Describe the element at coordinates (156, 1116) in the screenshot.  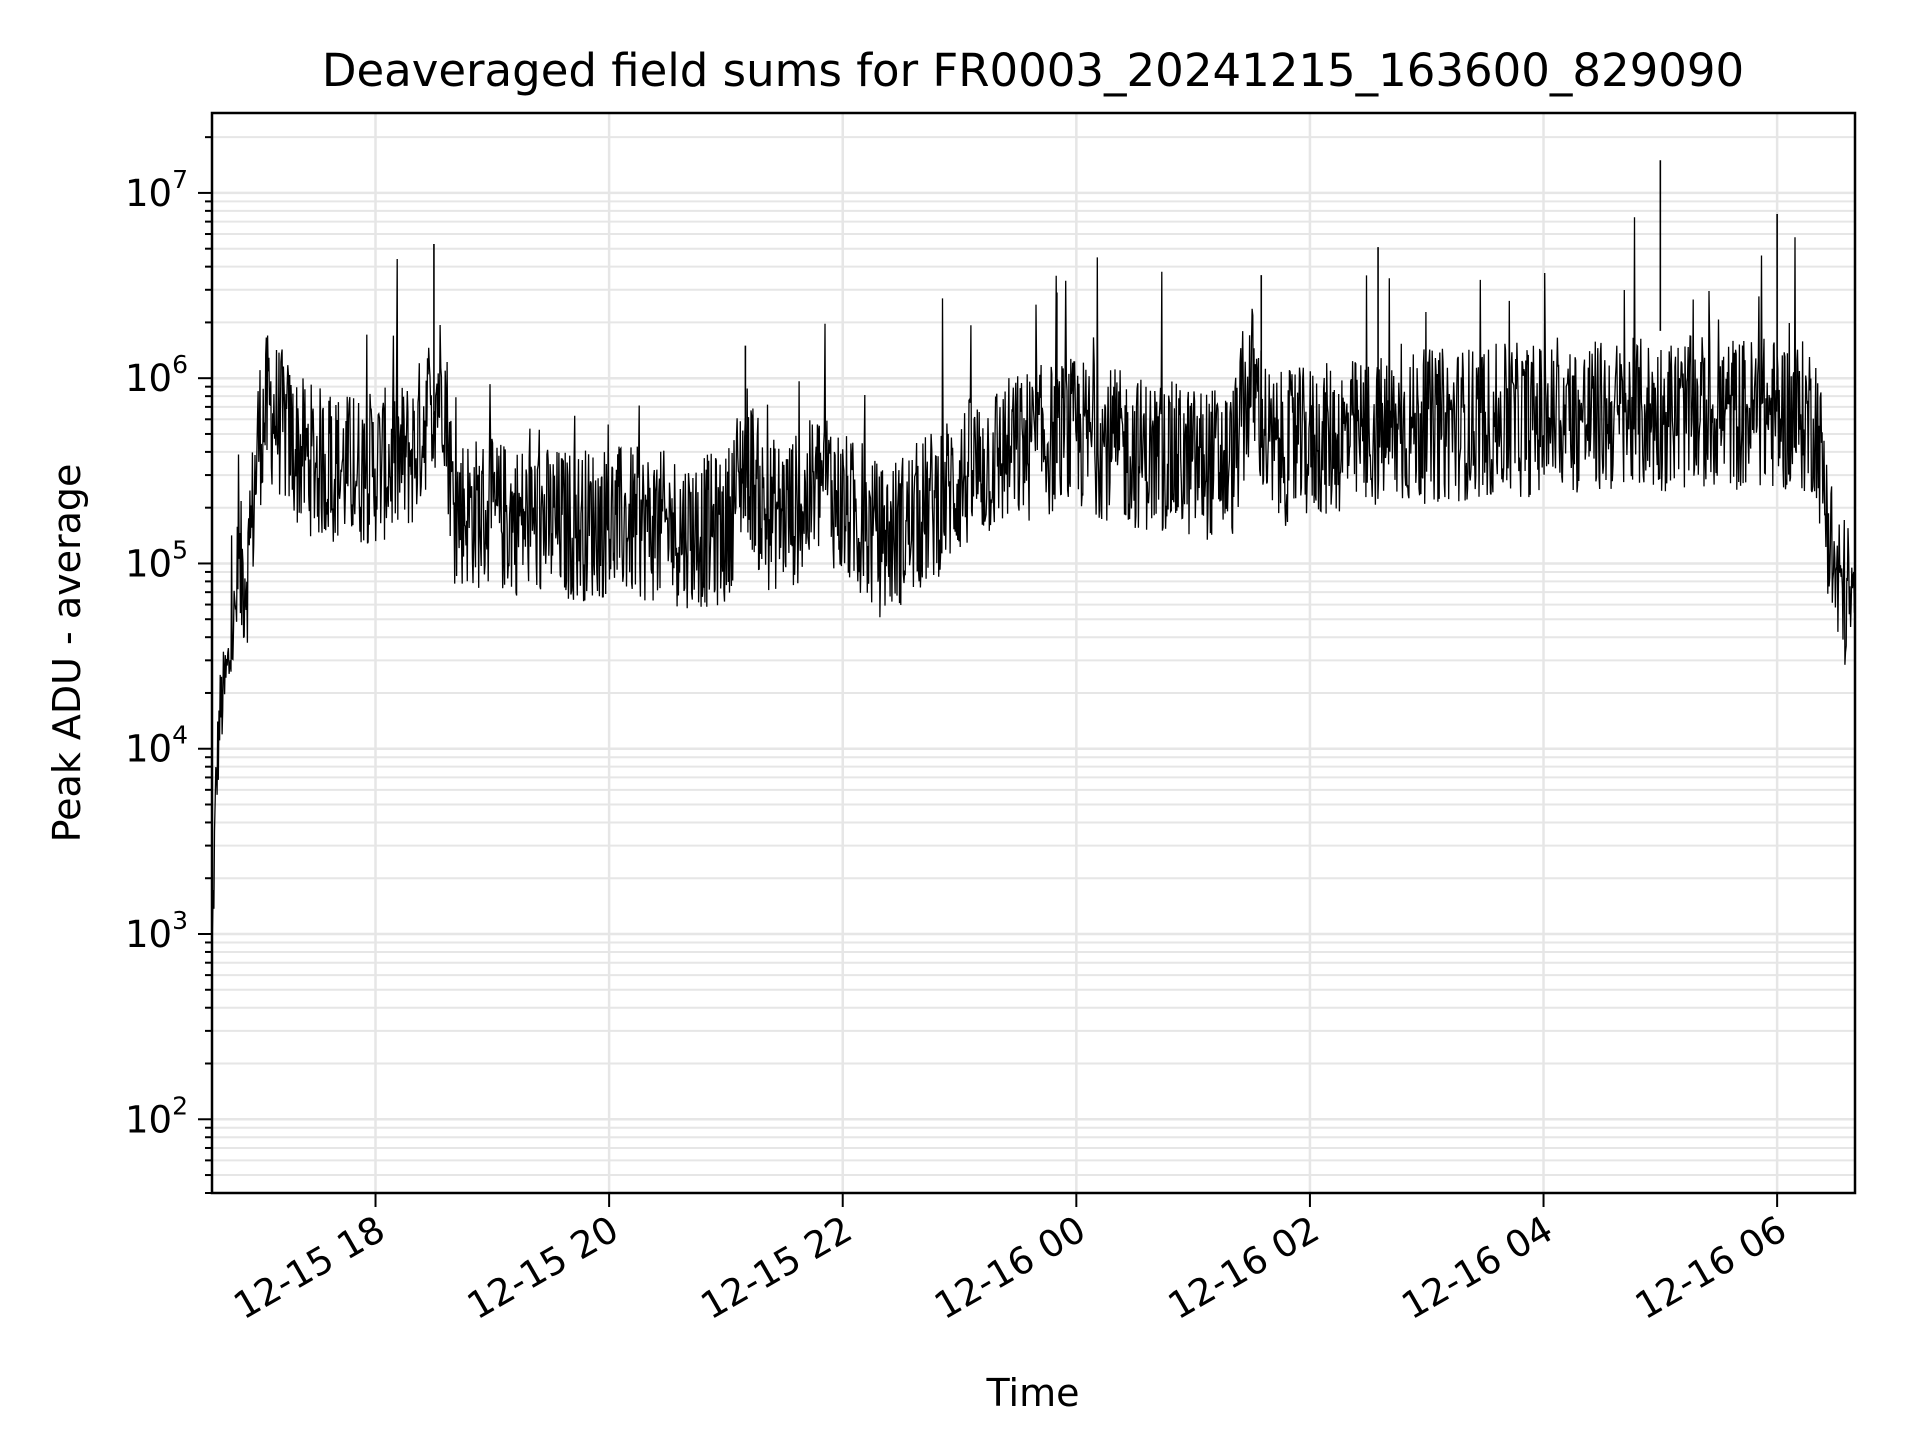
I see `y-tick-label: 10²` at that location.